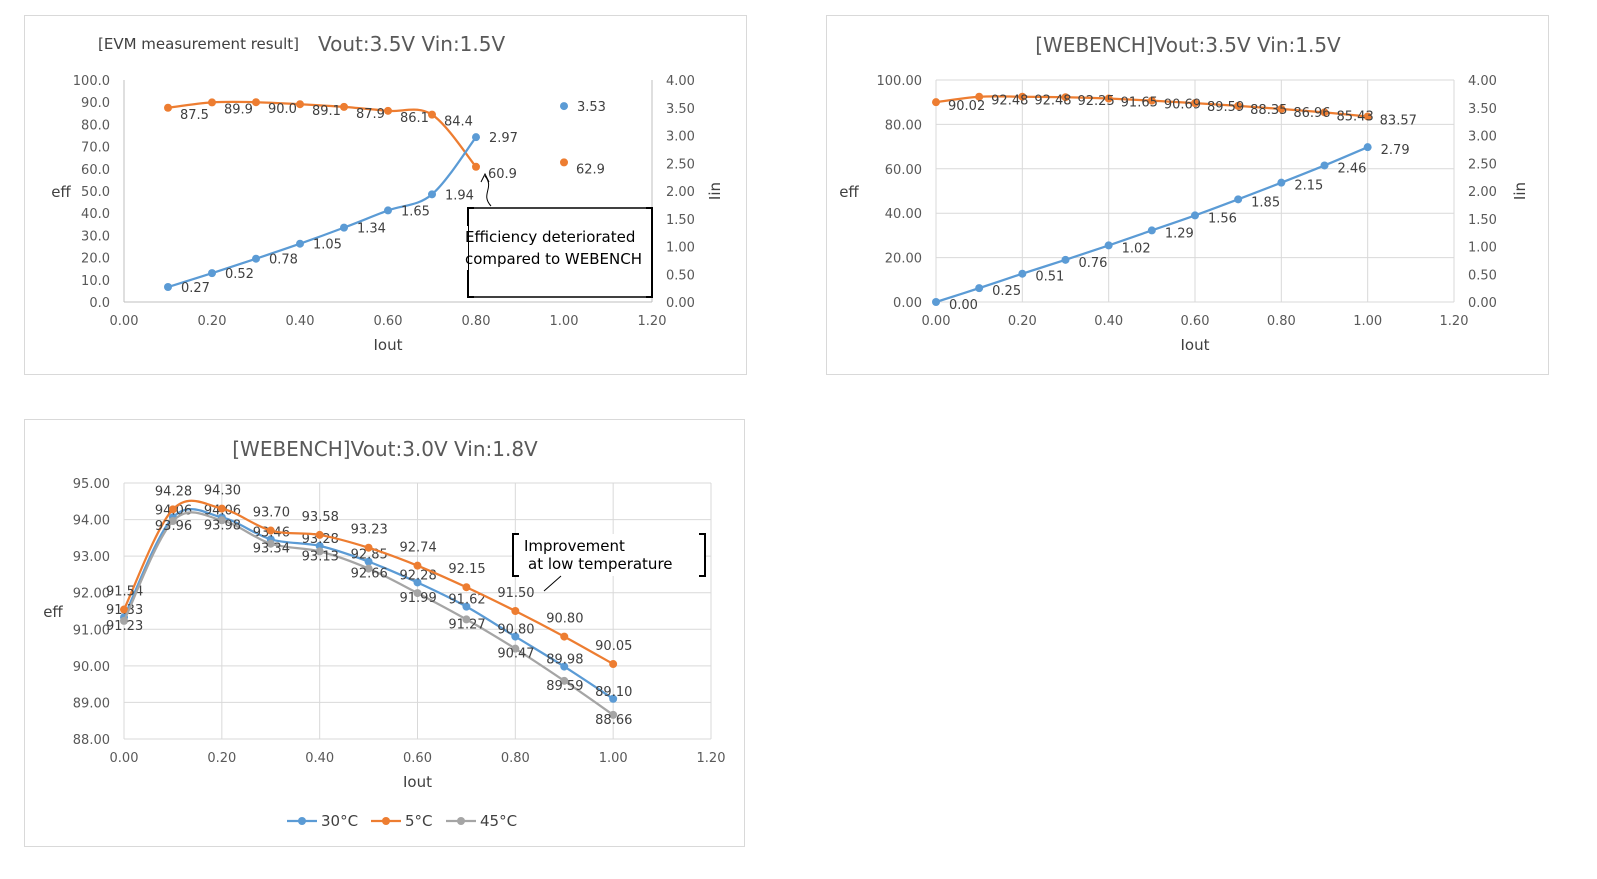  What do you see at coordinates (1311, 113) in the screenshot?
I see `data-label: 86.96` at bounding box center [1311, 113].